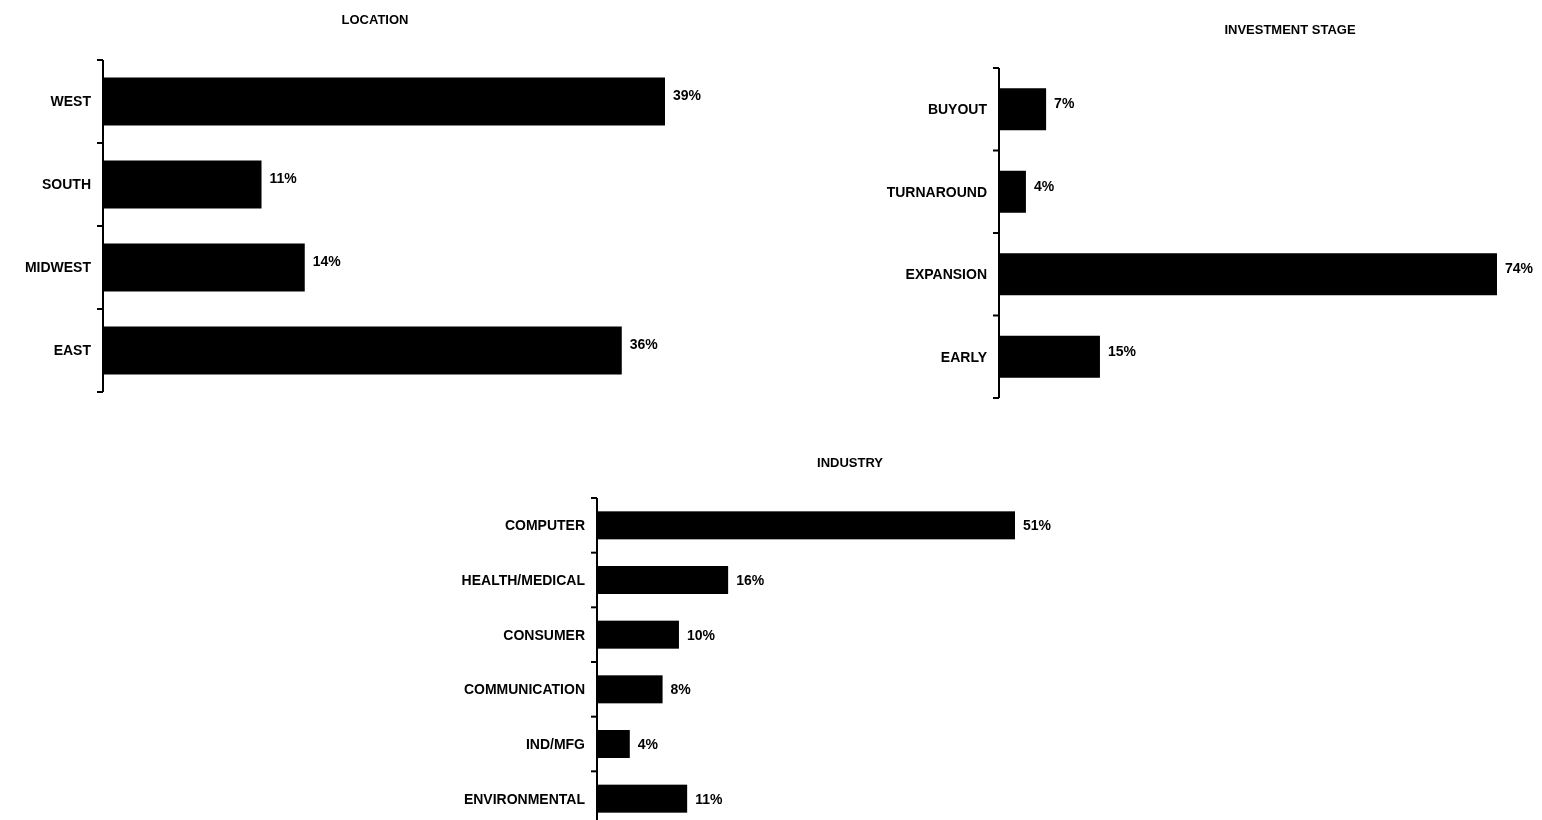  Describe the element at coordinates (644, 344) in the screenshot. I see `data-label: 36%` at that location.